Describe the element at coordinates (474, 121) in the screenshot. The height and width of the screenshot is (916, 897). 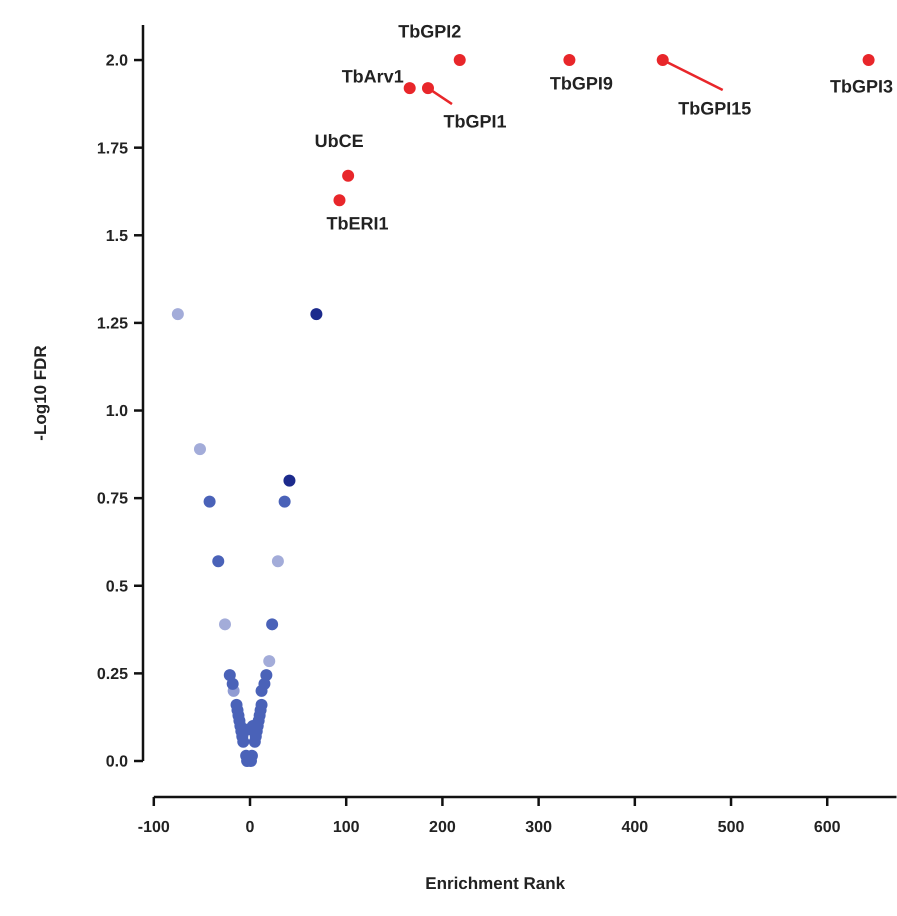
I see `annotation: TbGPI1` at that location.